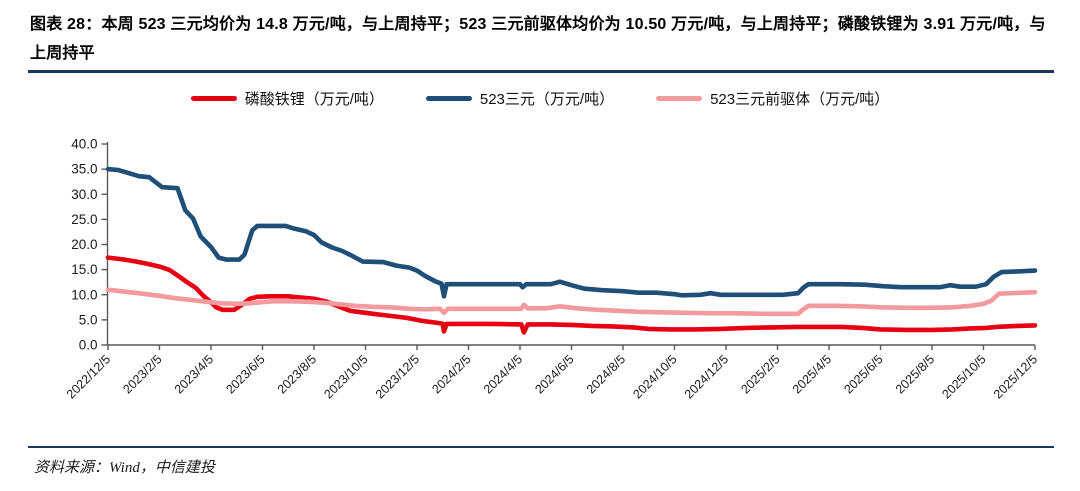 This screenshot has width=1080, height=491. Describe the element at coordinates (451, 374) in the screenshot. I see `svg-text: 2024/2/5` at that location.